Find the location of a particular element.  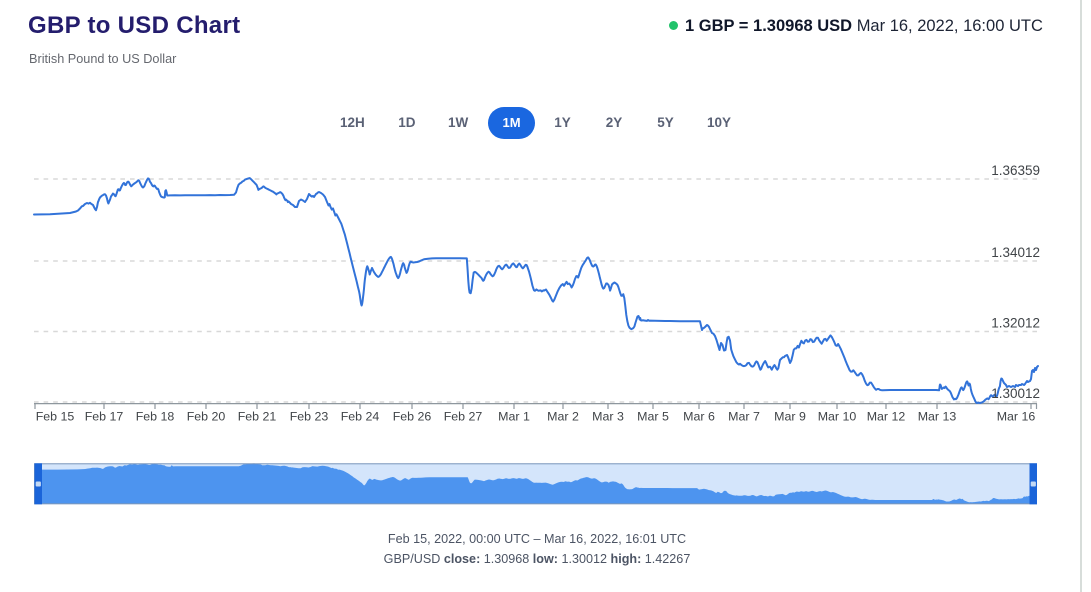

svg-text: Mar 1 is located at coordinates (514, 417).